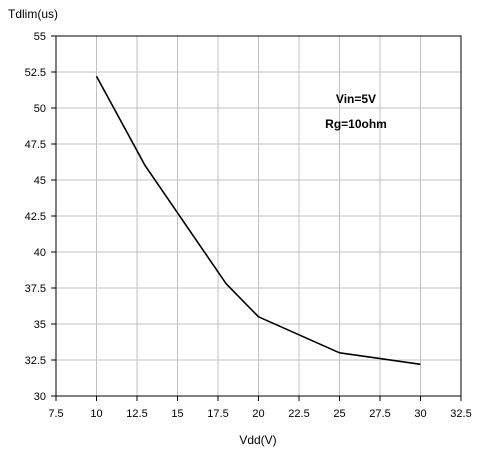 The height and width of the screenshot is (454, 483). I want to click on y-tick-label: 40, so click(40, 253).